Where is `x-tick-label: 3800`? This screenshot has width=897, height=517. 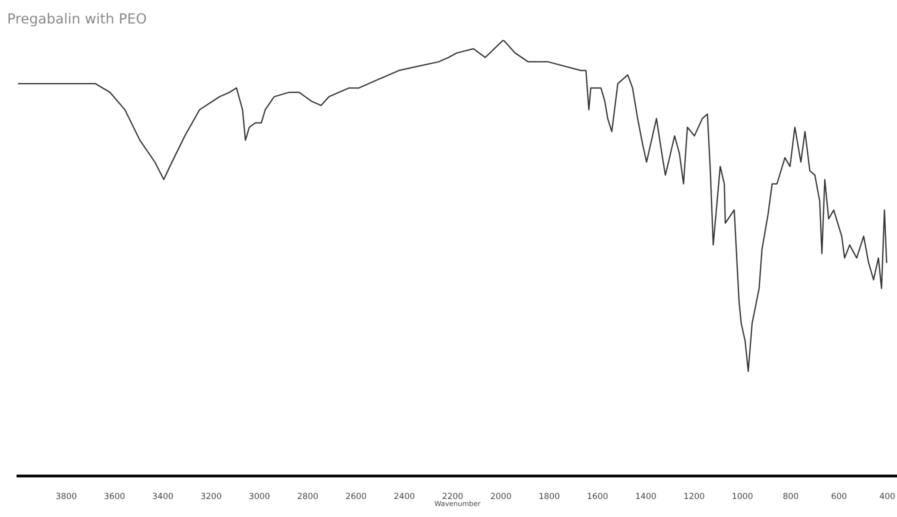
x-tick-label: 3800 is located at coordinates (66, 496).